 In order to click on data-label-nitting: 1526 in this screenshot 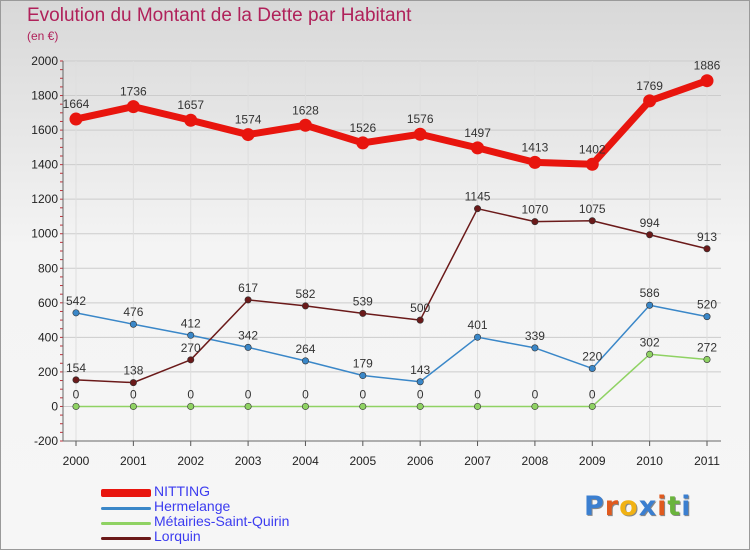, I will do `click(362, 128)`.